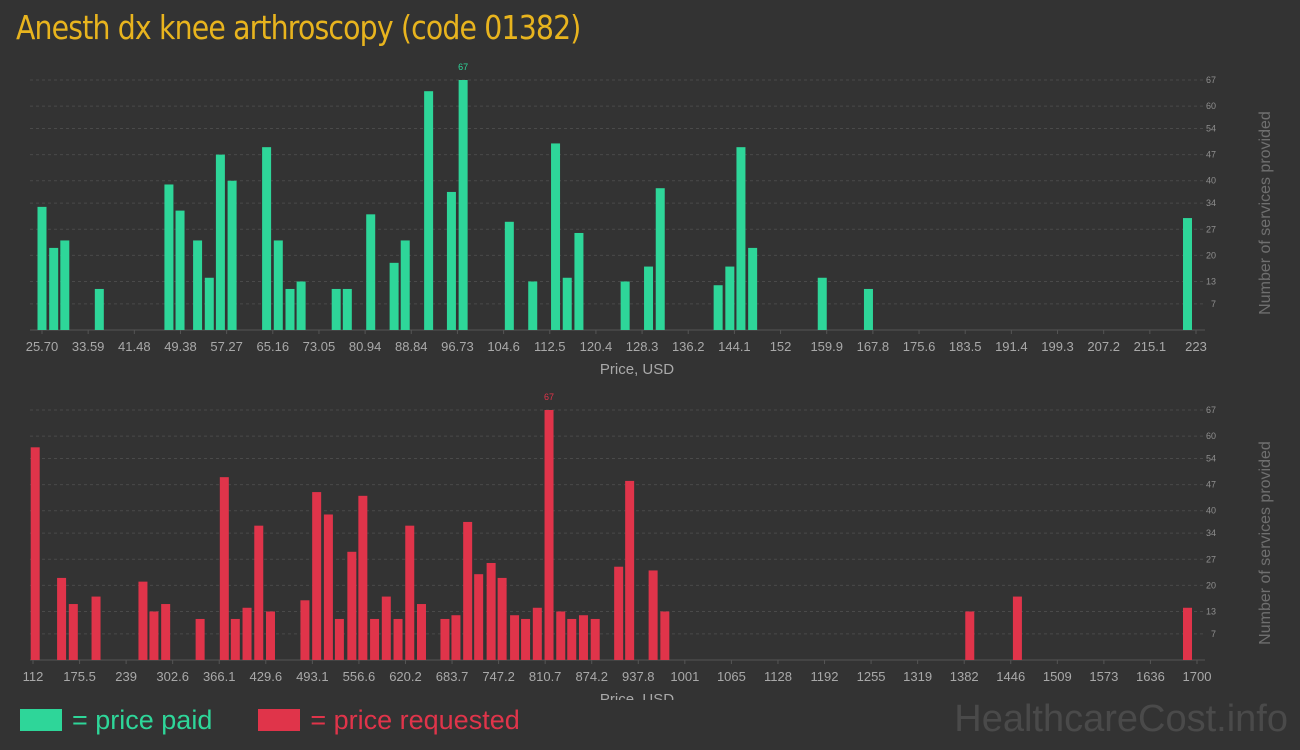 Image resolution: width=1300 pixels, height=750 pixels. I want to click on y-tick-label: 67, so click(1211, 80).